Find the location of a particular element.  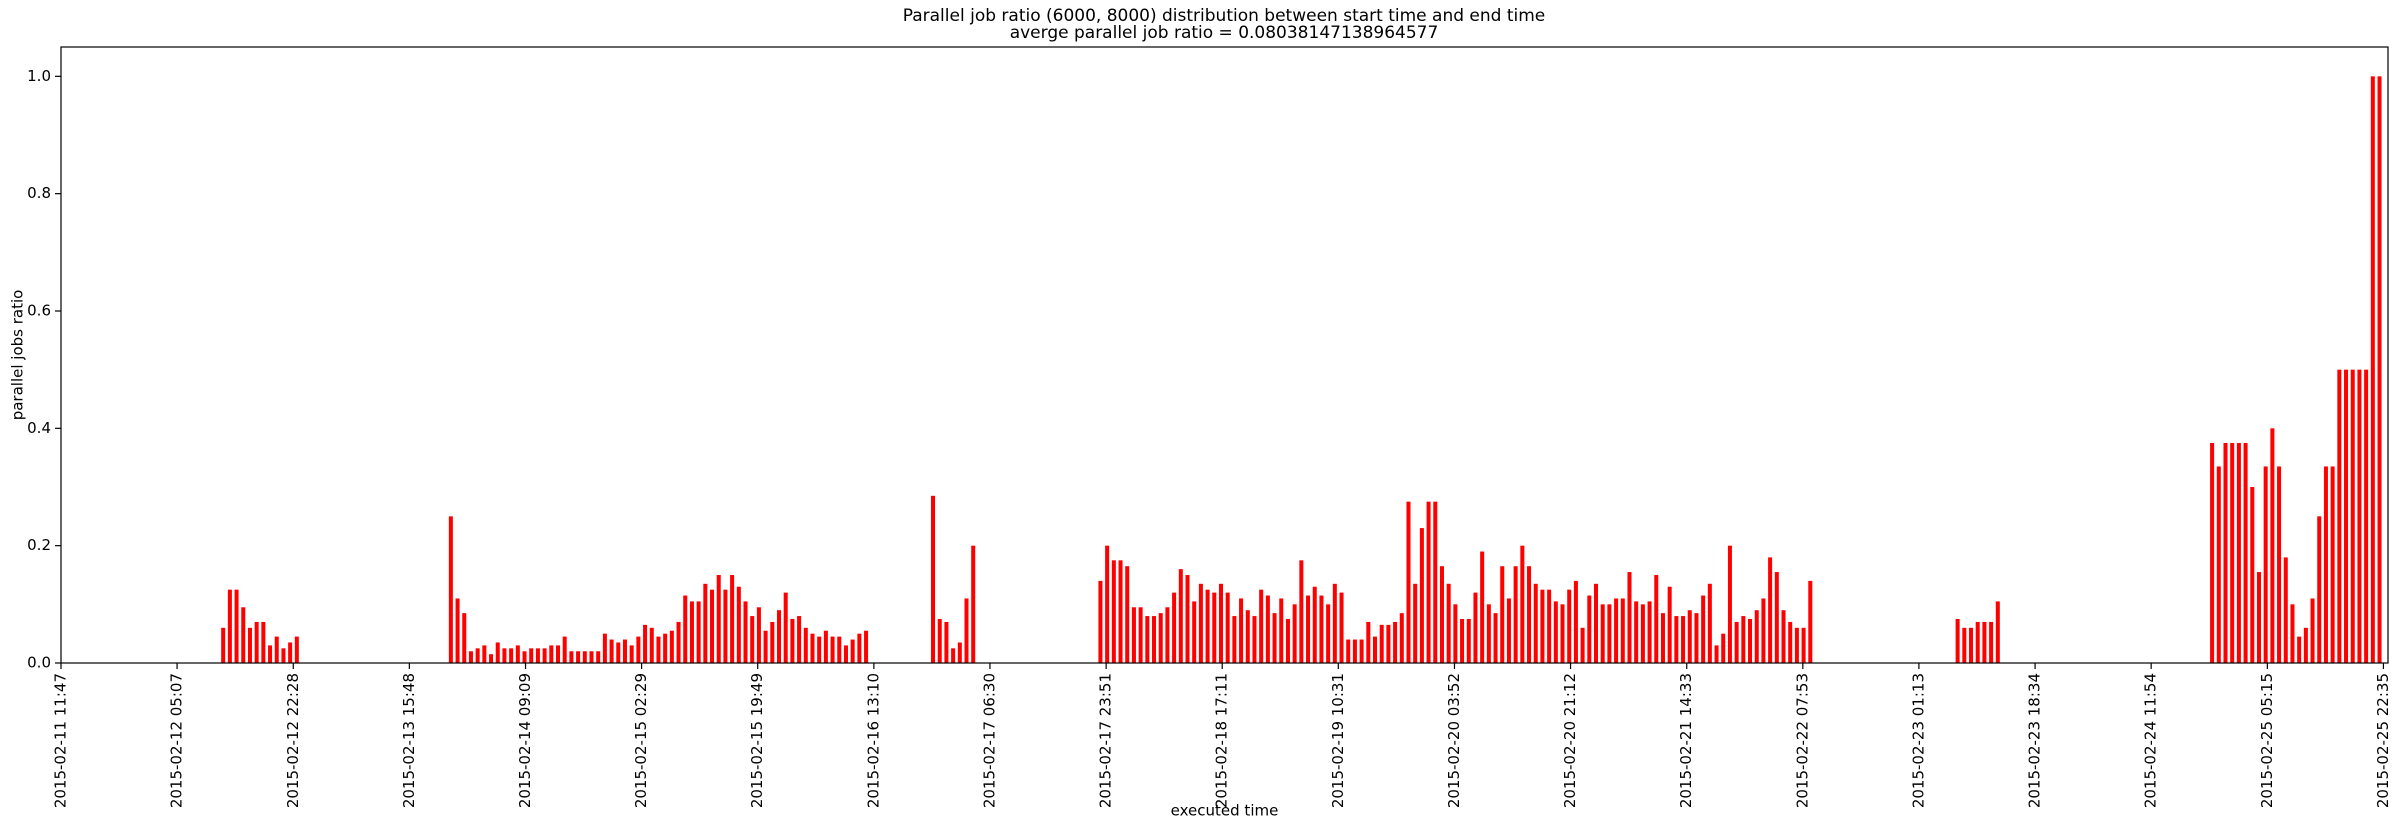

x-tick-label: 2015-02-25 22:35 is located at coordinates (2383, 740).